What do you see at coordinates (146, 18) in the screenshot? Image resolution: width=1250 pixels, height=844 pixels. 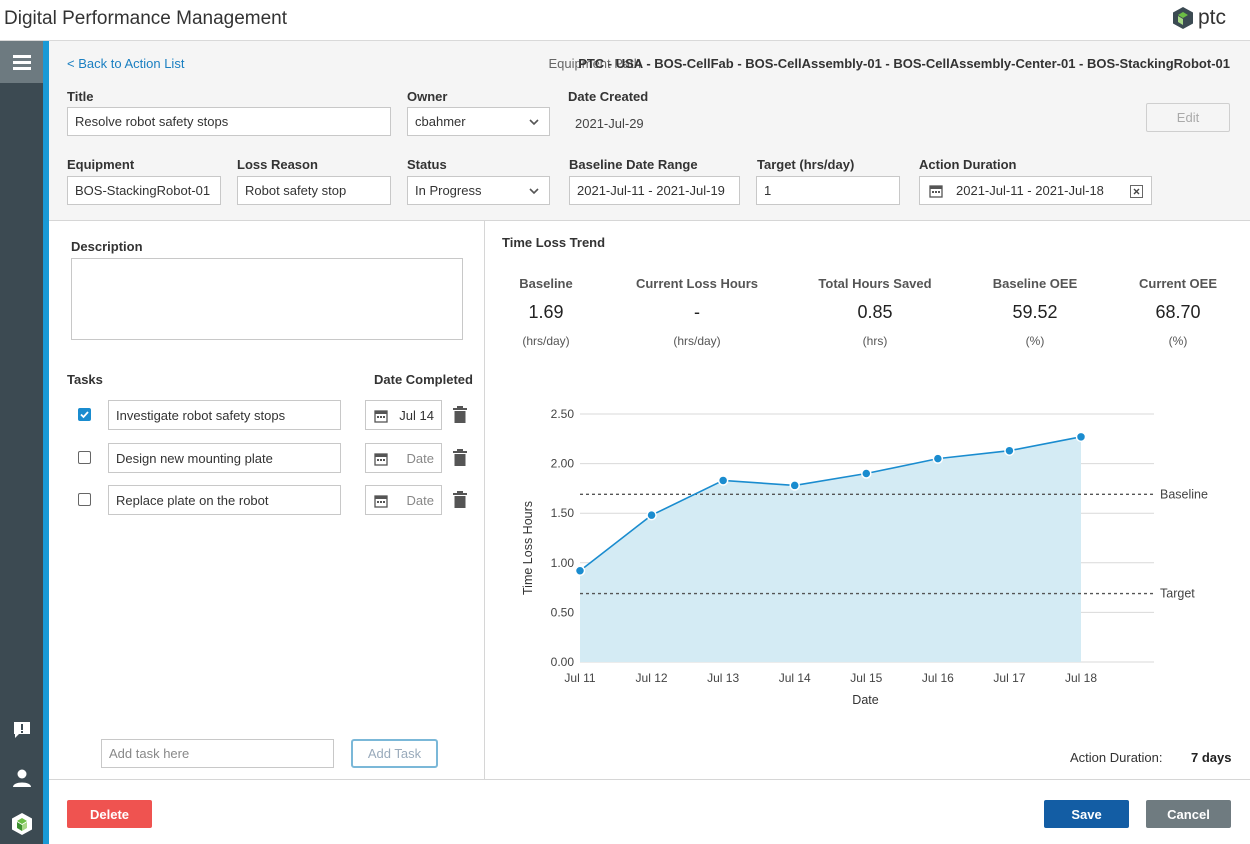 I see `app-title: Digital Performance Management` at bounding box center [146, 18].